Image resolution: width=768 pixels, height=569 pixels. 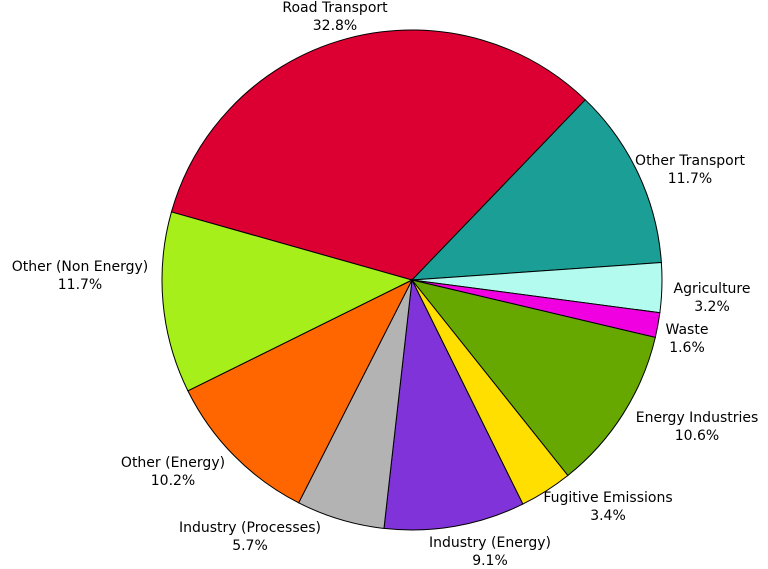 I want to click on slice-label: Energy Industries, so click(x=697, y=418).